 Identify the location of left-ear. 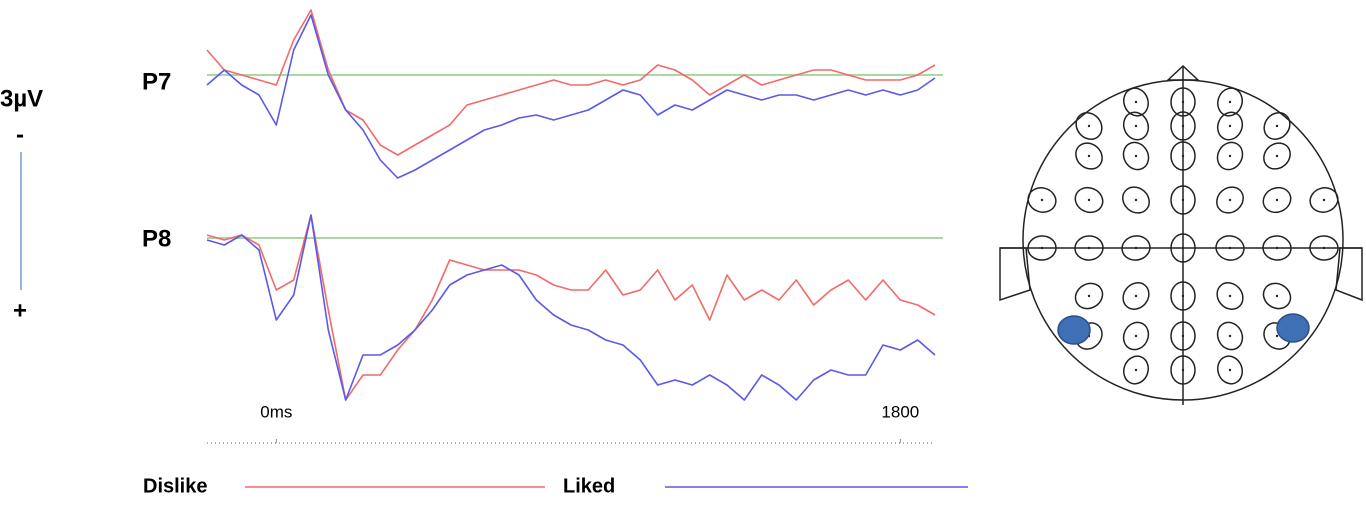
(1015, 274).